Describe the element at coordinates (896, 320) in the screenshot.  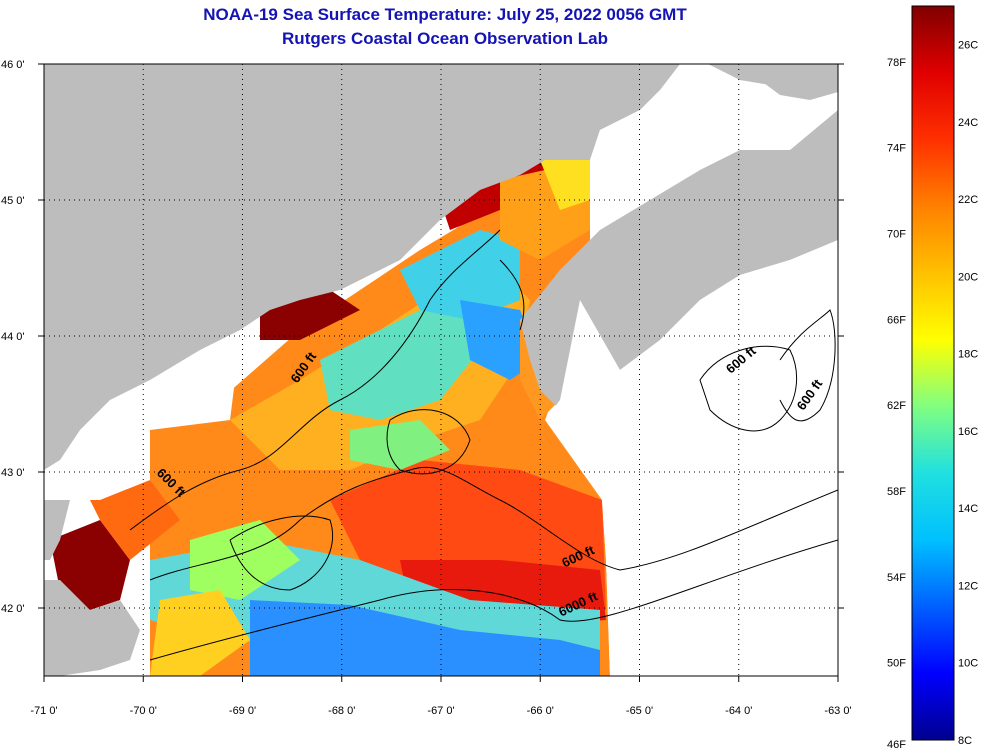
I see `colorbar-fahrenheit-label: 66F` at that location.